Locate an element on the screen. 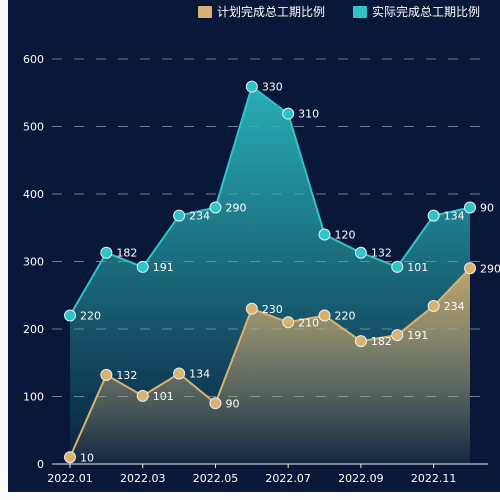  data-label: 310 is located at coordinates (308, 114).